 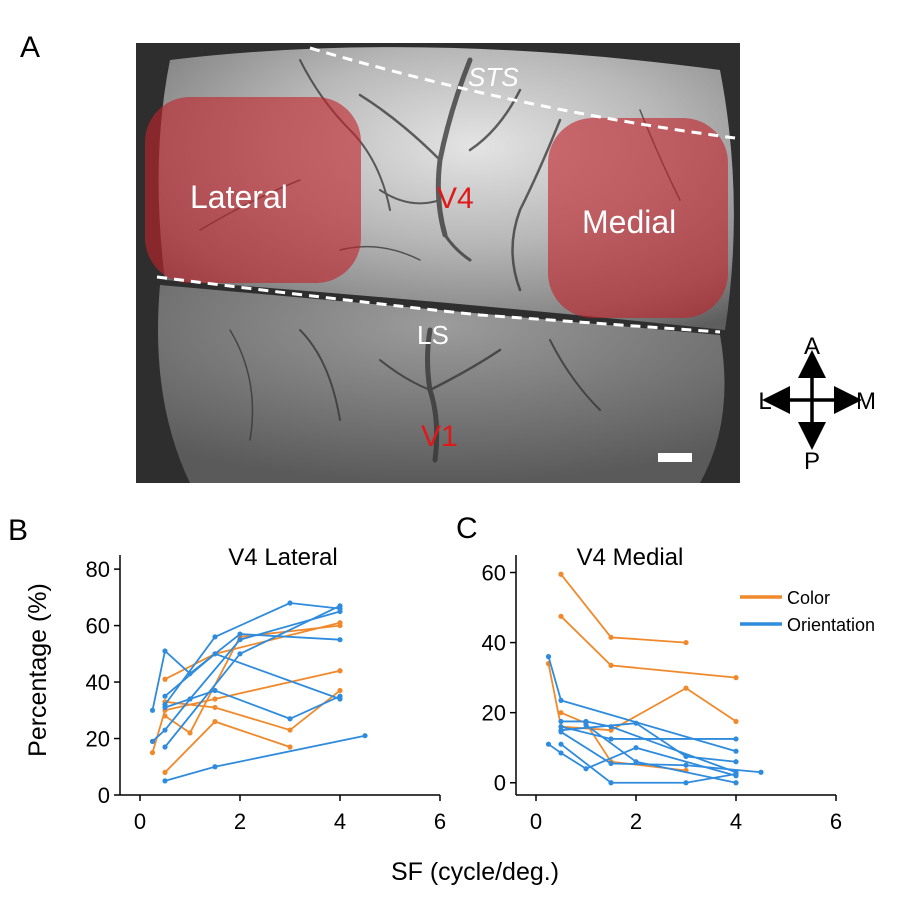 I want to click on lateral-roi, so click(x=253, y=190).